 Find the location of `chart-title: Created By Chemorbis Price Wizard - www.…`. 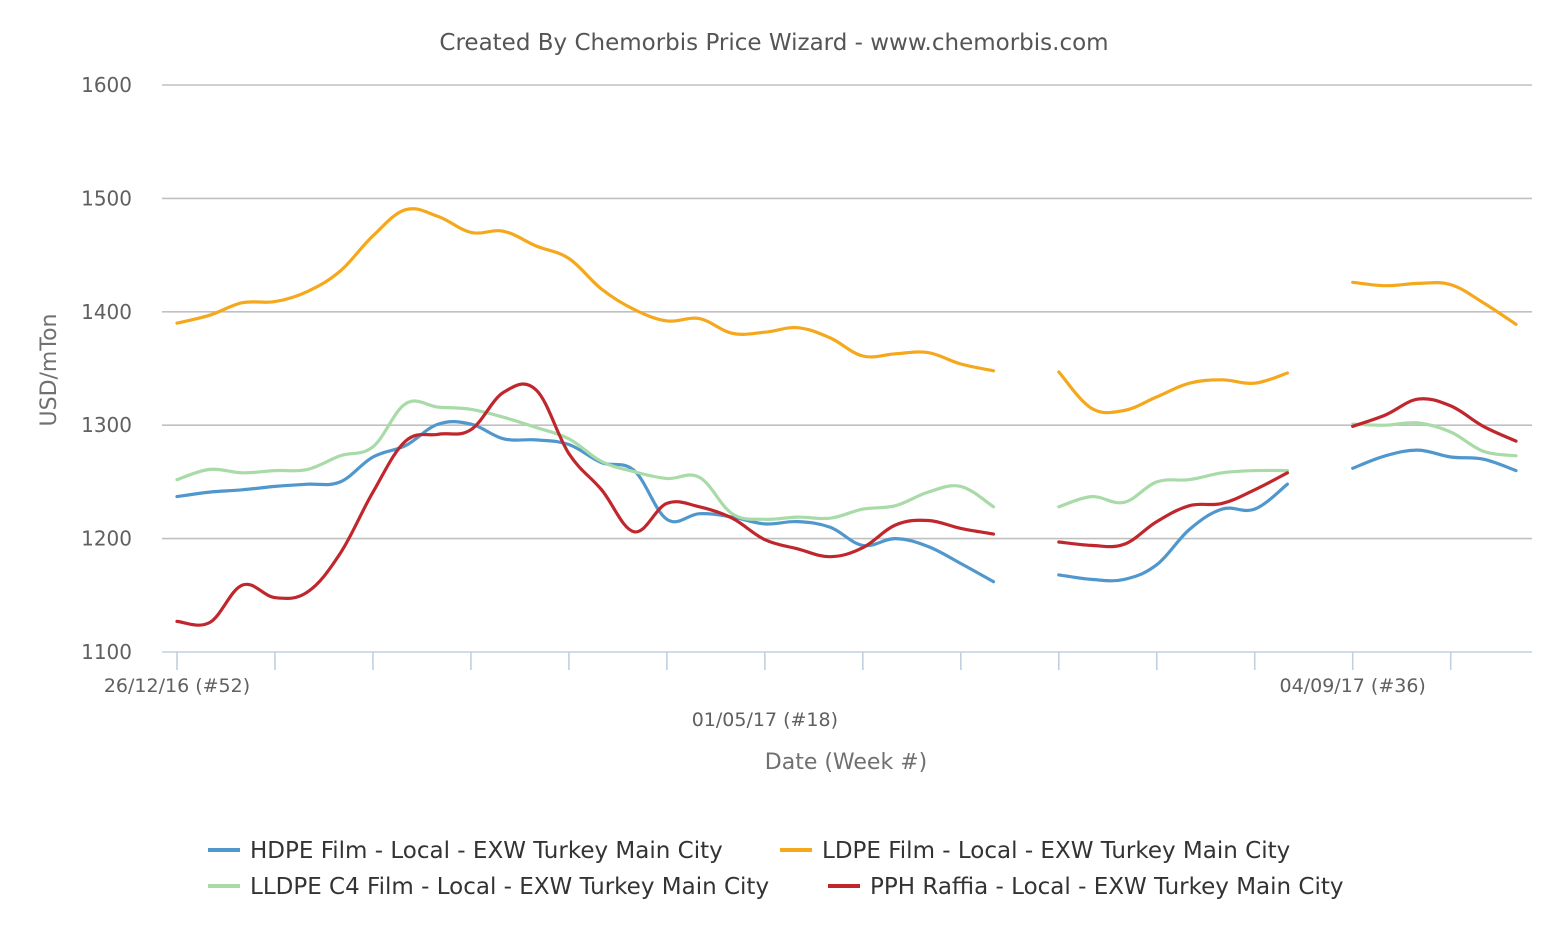

chart-title: Created By Chemorbis Price Wizard - www.… is located at coordinates (773, 43).